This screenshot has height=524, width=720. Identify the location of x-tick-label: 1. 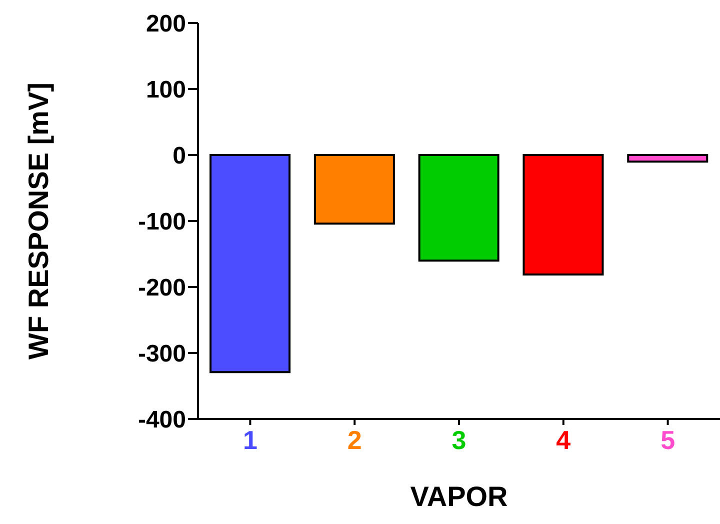
(250, 440).